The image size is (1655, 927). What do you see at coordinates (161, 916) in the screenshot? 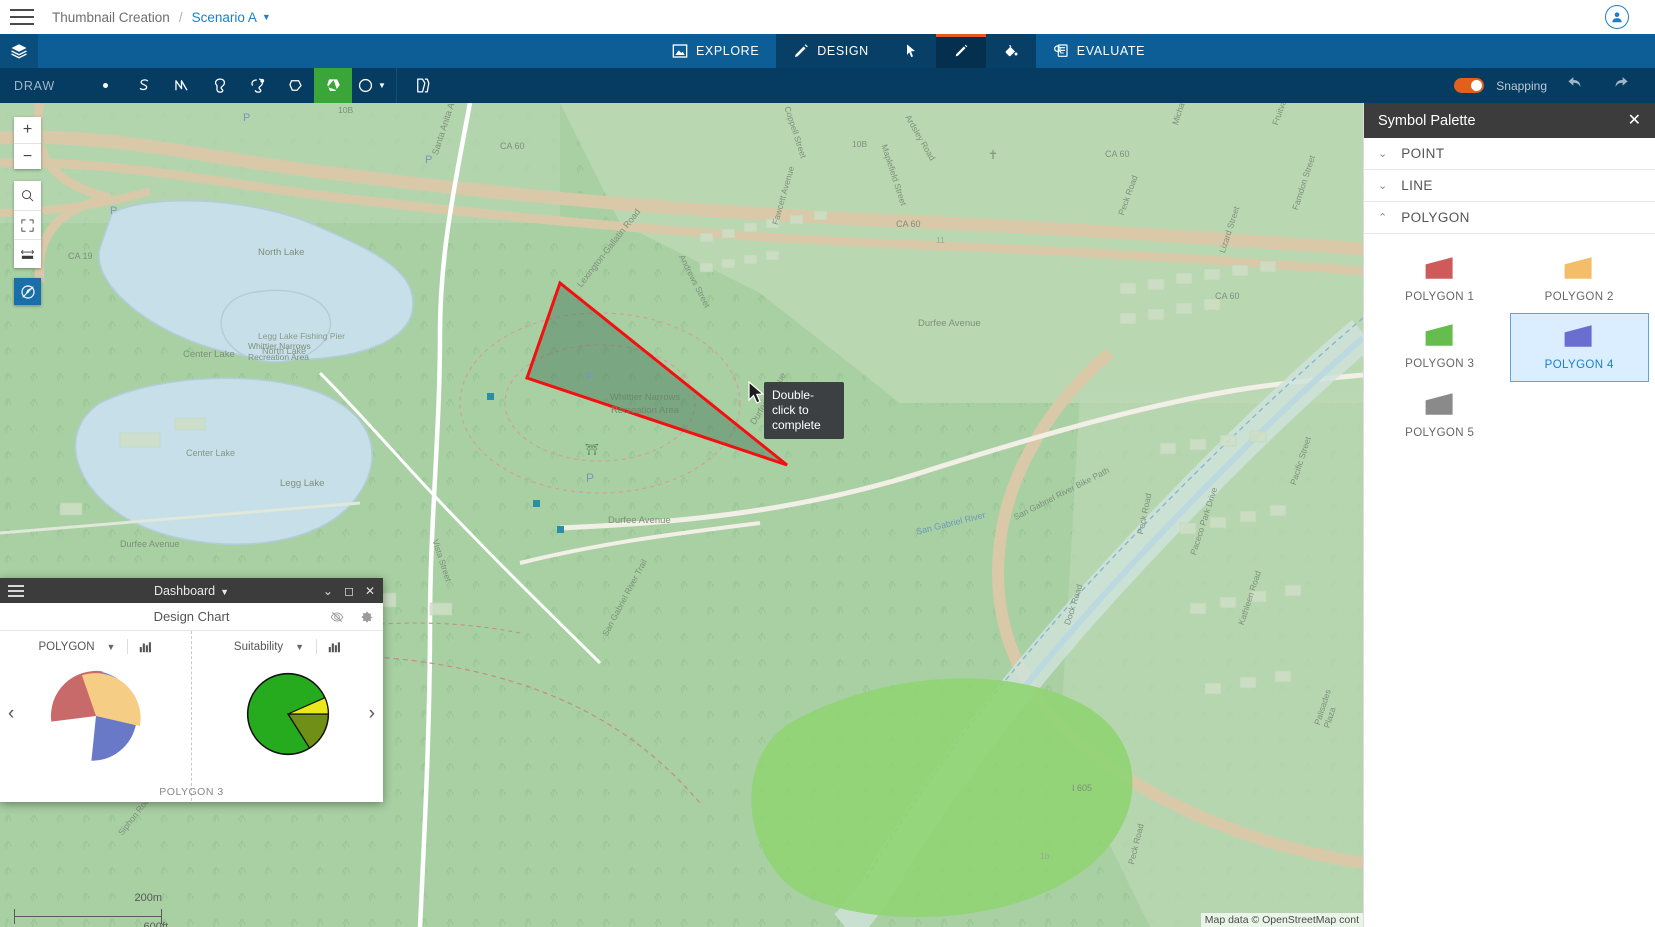
I see `scale-bar-tick-right` at bounding box center [161, 916].